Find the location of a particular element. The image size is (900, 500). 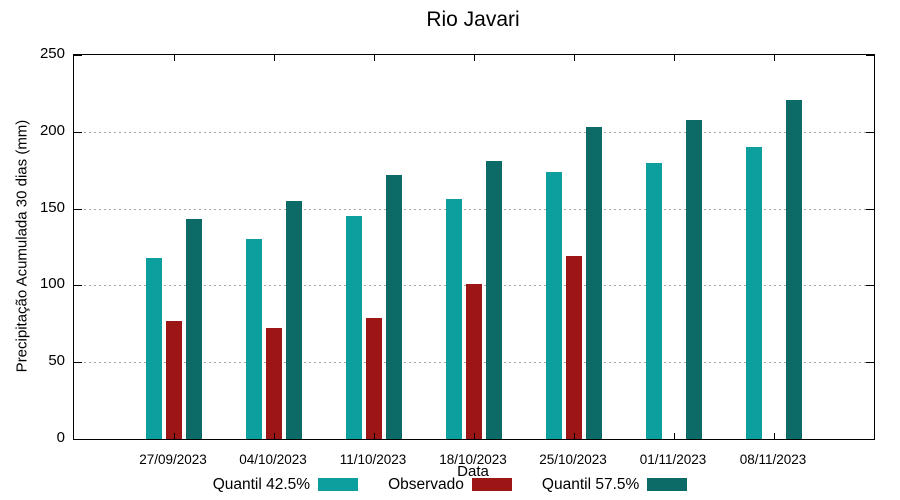

legend-label: Quantil 57.5% is located at coordinates (590, 484).